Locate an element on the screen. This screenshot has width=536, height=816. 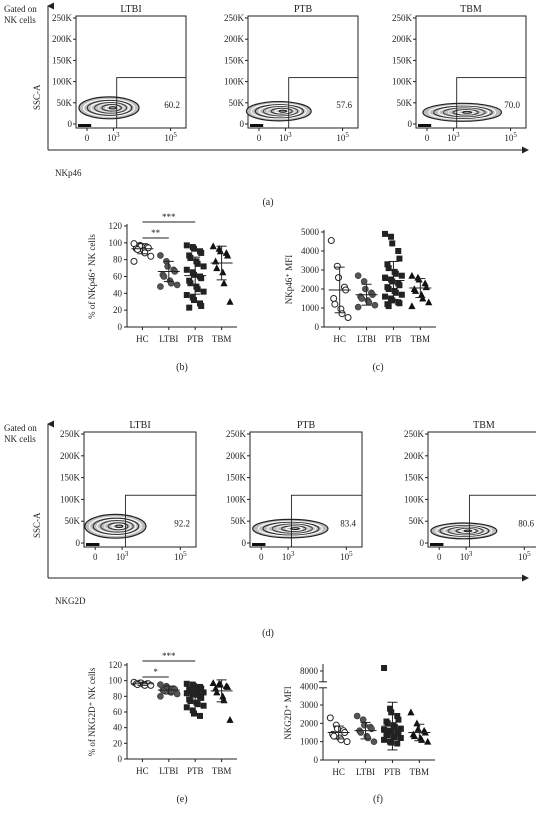
gated-label-line2-d: NK cells is located at coordinates (20, 439).